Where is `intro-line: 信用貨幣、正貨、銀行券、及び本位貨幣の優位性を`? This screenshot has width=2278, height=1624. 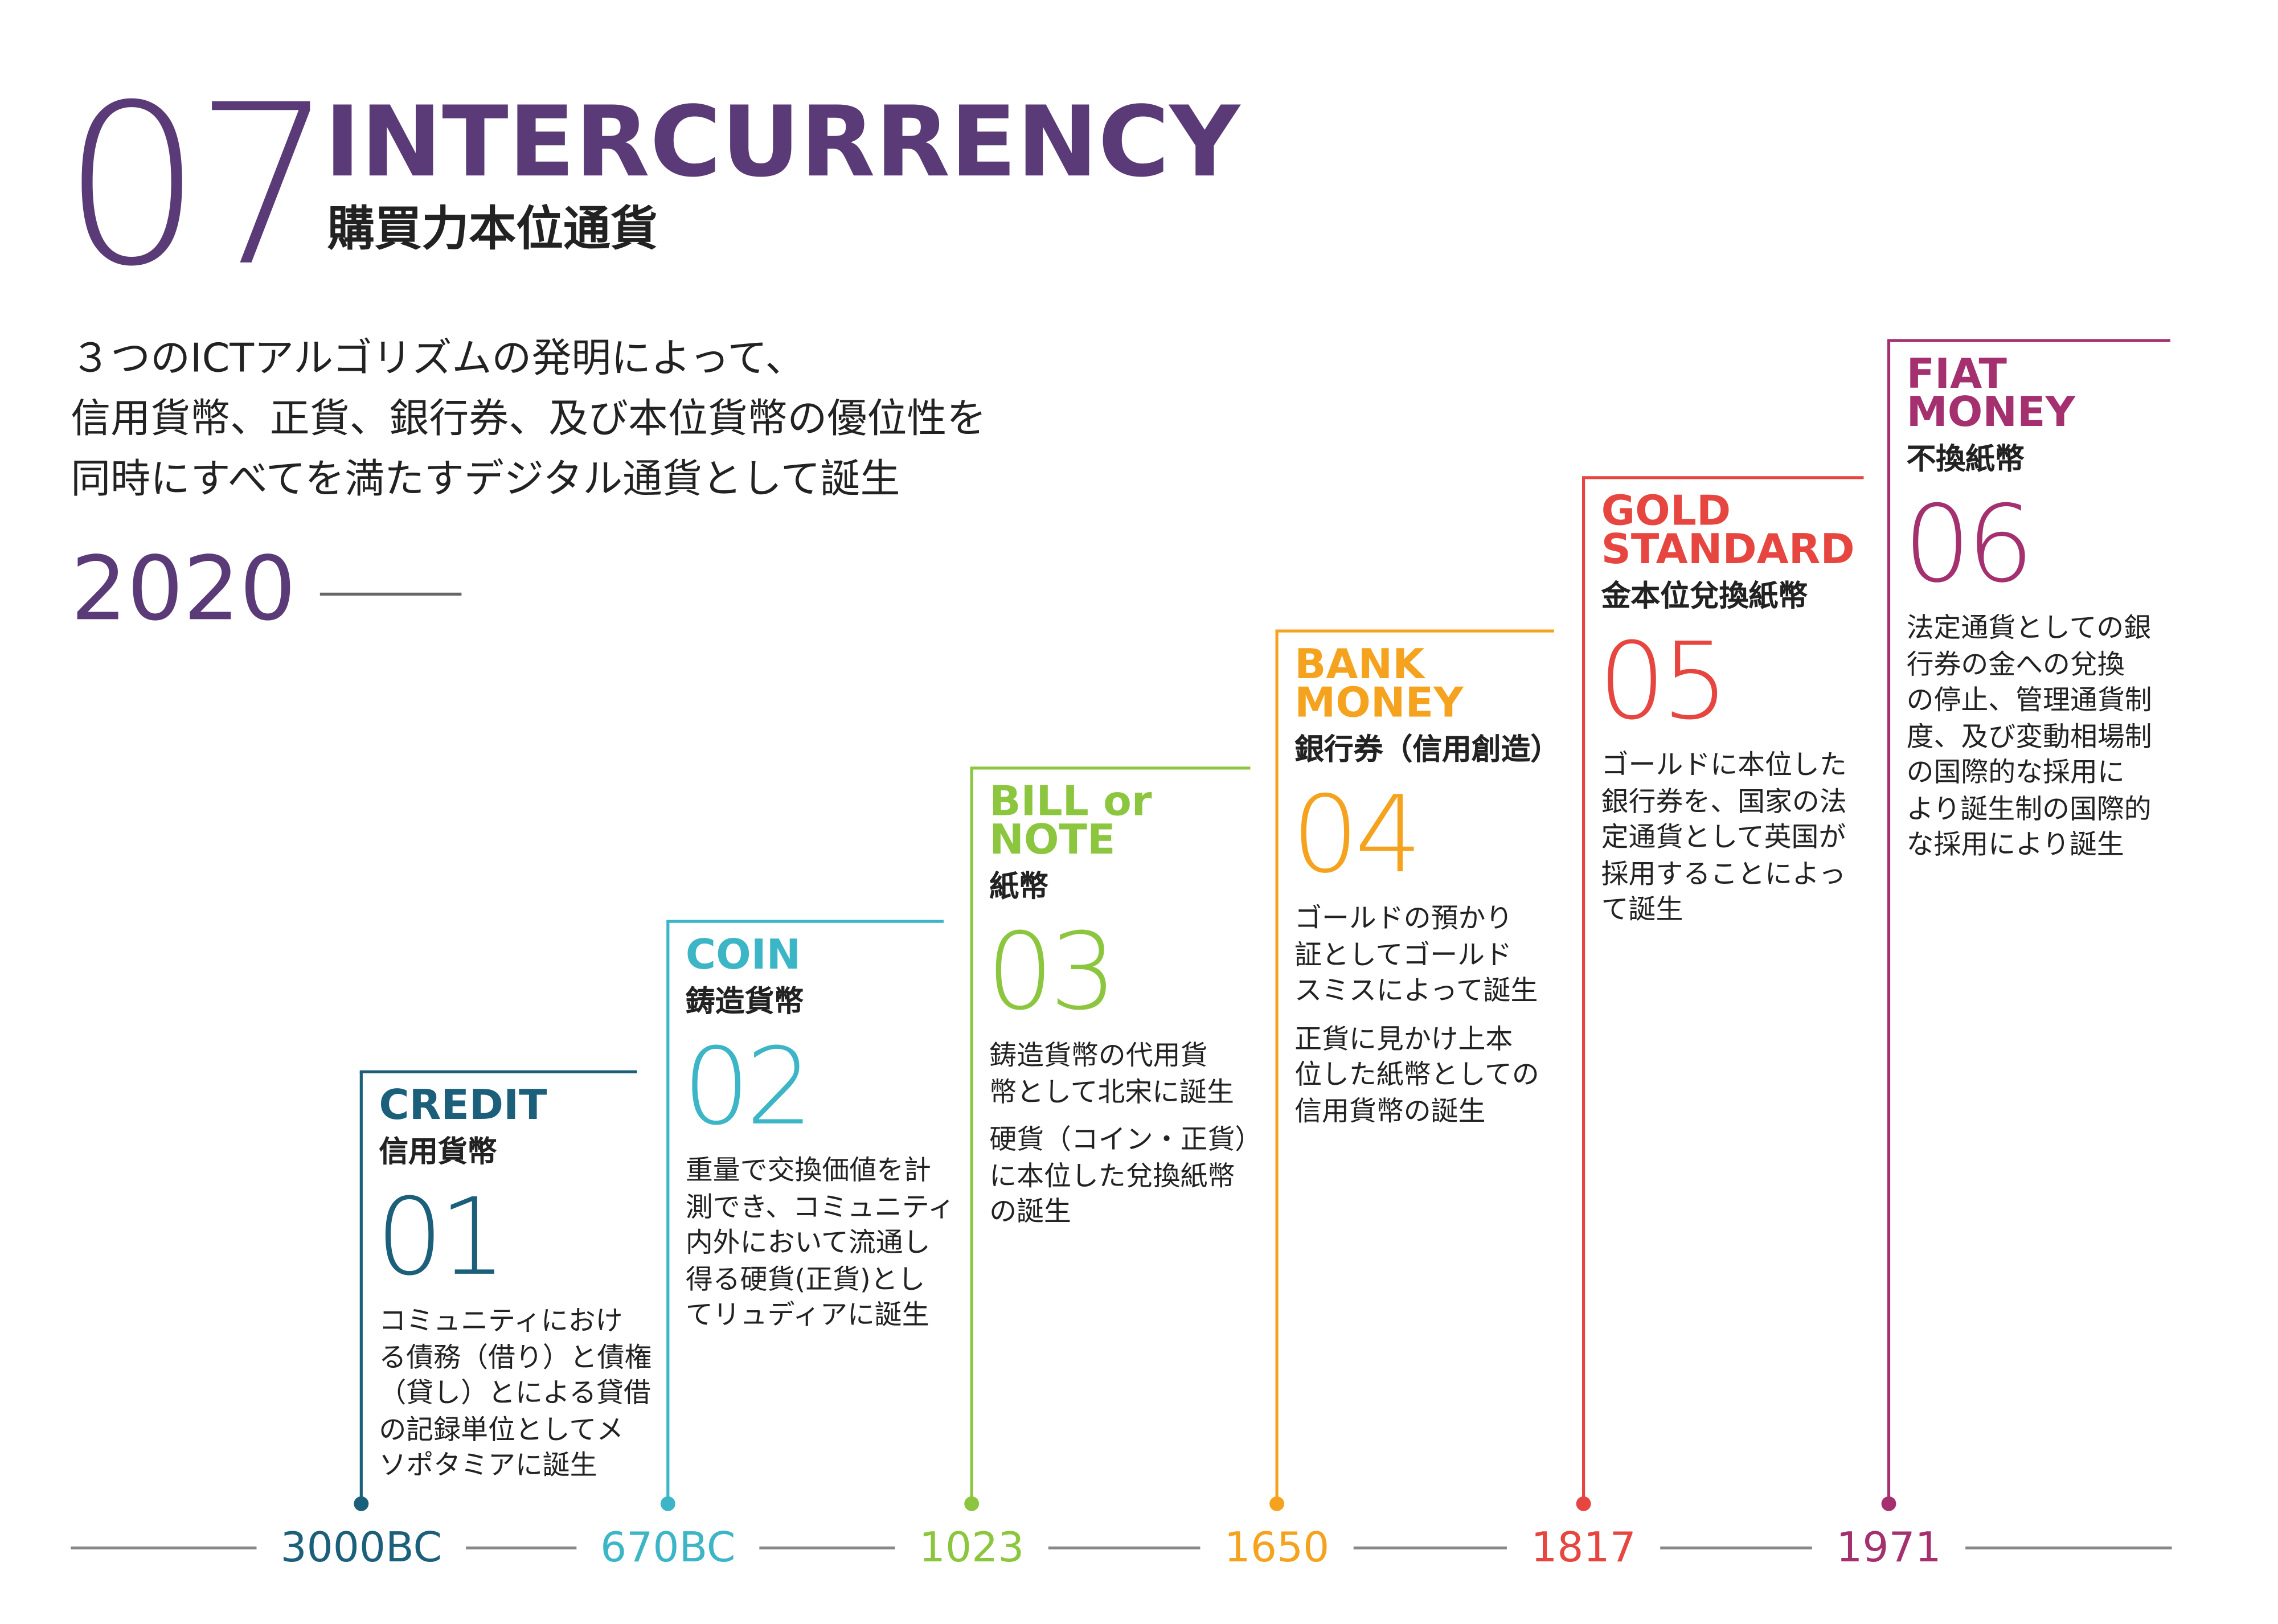
intro-line: 信用貨幣、正貨、銀行券、及び本位貨幣の優位性を is located at coordinates (529, 419).